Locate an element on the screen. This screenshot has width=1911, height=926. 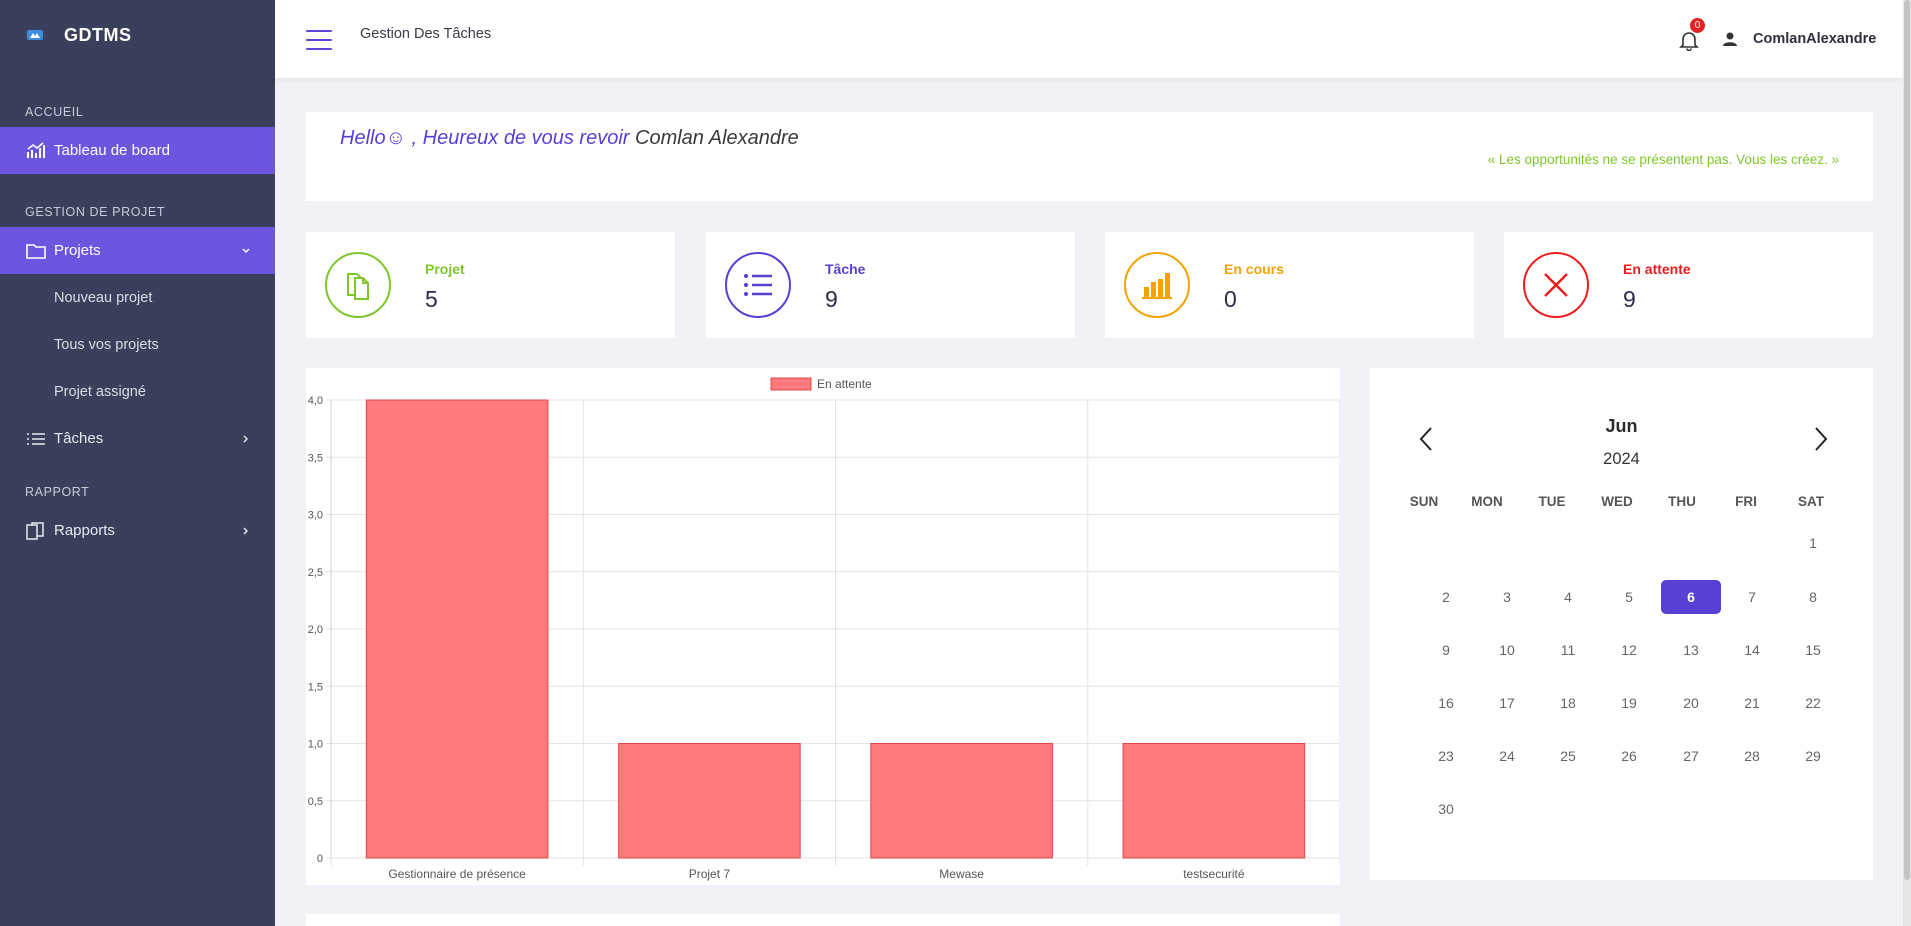
calendar-day: 27 is located at coordinates (1691, 756).